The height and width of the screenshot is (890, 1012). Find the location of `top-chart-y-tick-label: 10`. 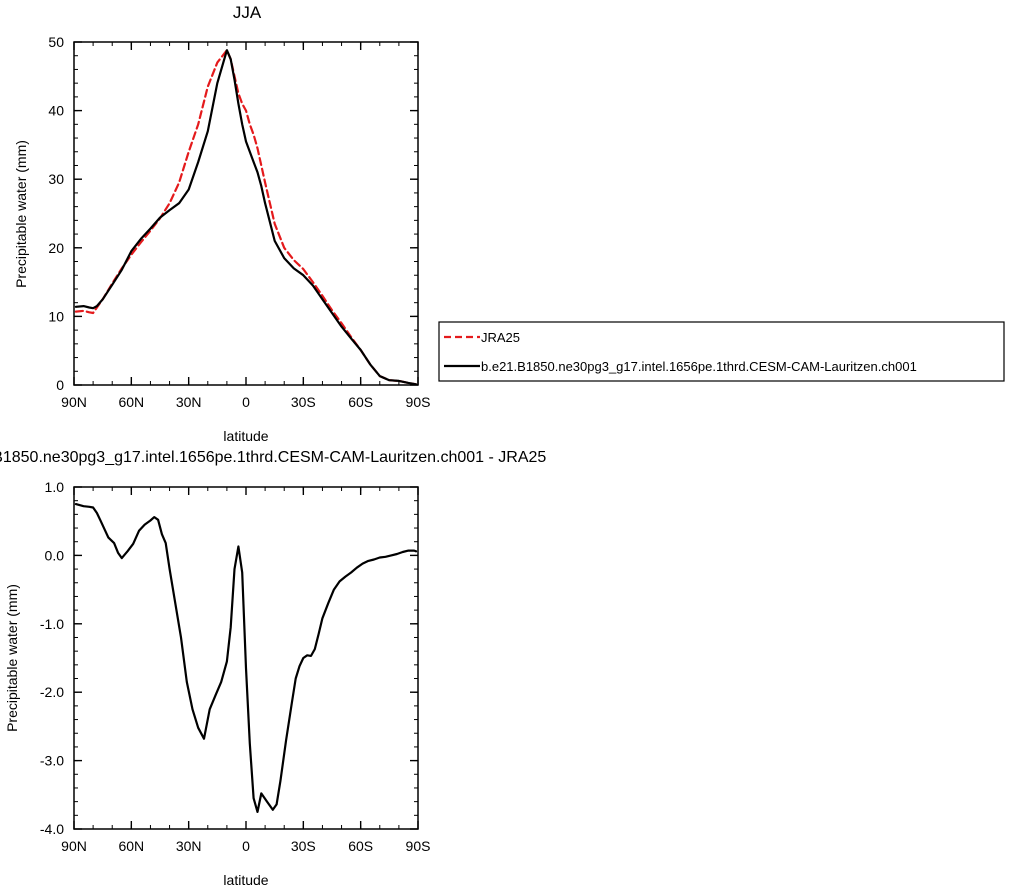

top-chart-y-tick-label: 10 is located at coordinates (56, 316).